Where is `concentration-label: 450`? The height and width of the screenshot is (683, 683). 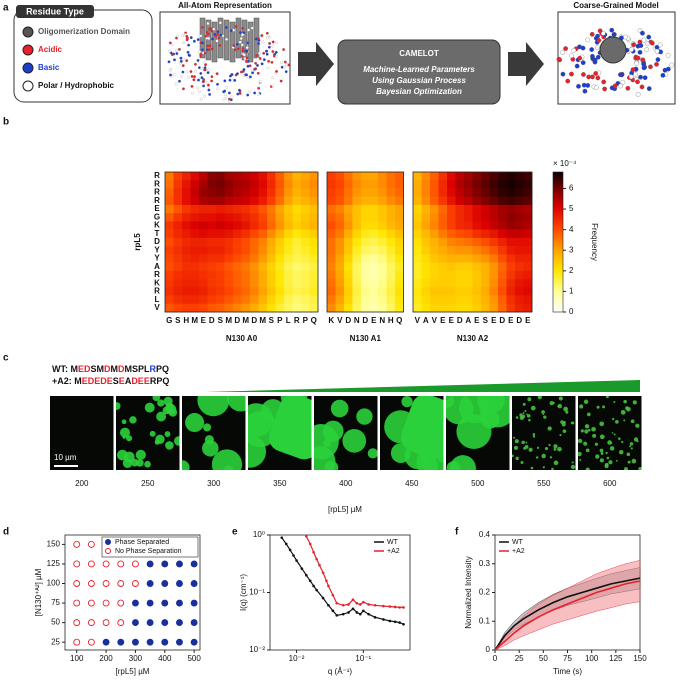 concentration-label: 450 is located at coordinates (412, 483).